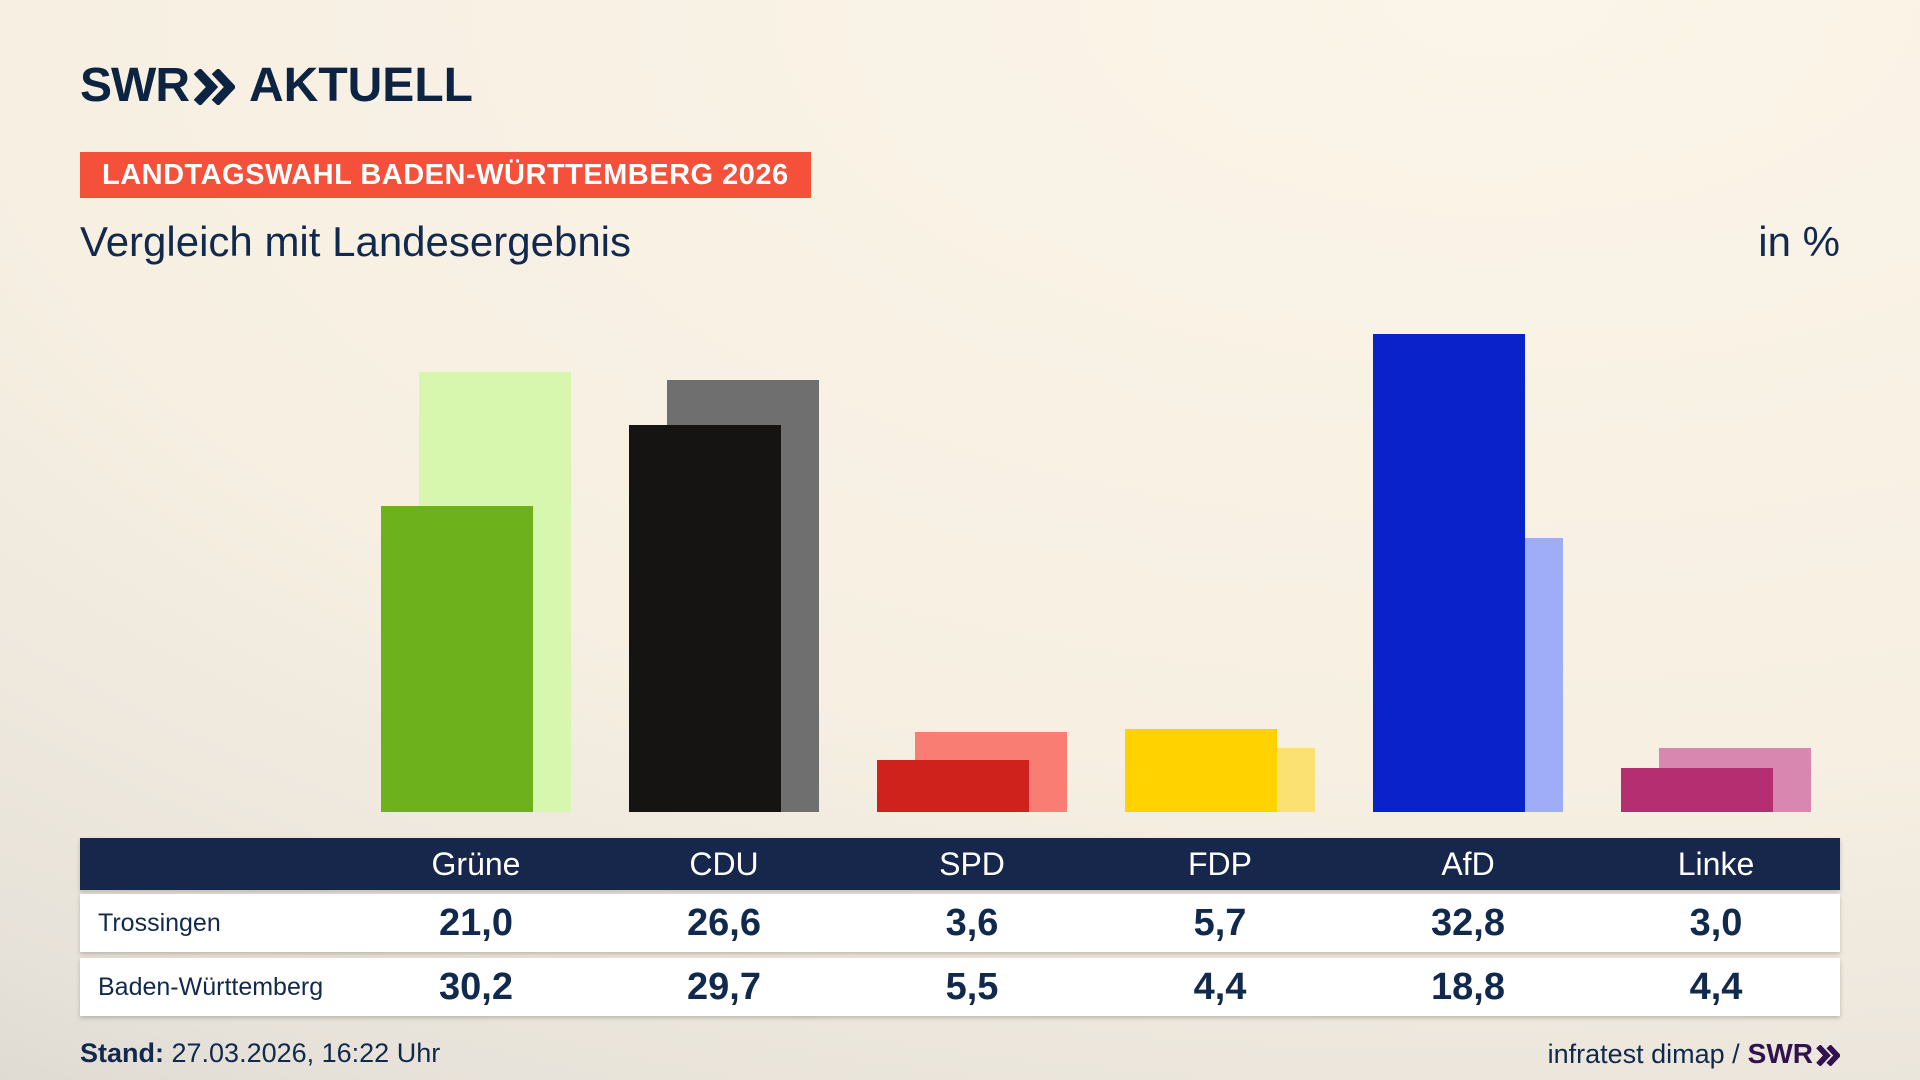 The image size is (1920, 1080). What do you see at coordinates (724, 986) in the screenshot?
I see `value-bw-cdu: 29,7` at bounding box center [724, 986].